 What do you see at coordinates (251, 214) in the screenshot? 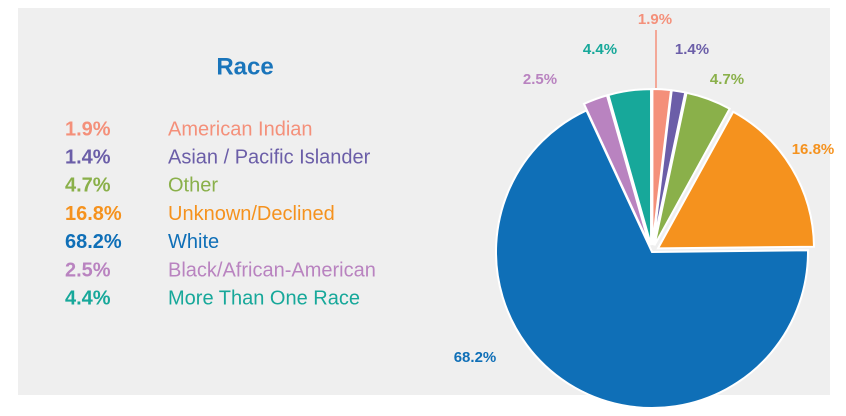
I see `legend-label: Unknown/Declined` at bounding box center [251, 214].